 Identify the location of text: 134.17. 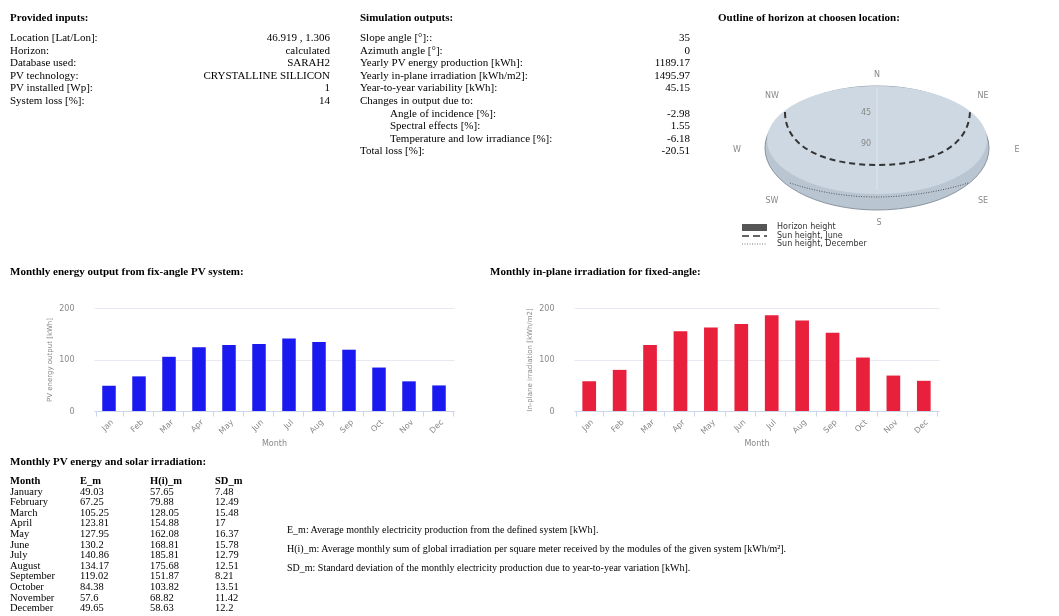
(94, 565).